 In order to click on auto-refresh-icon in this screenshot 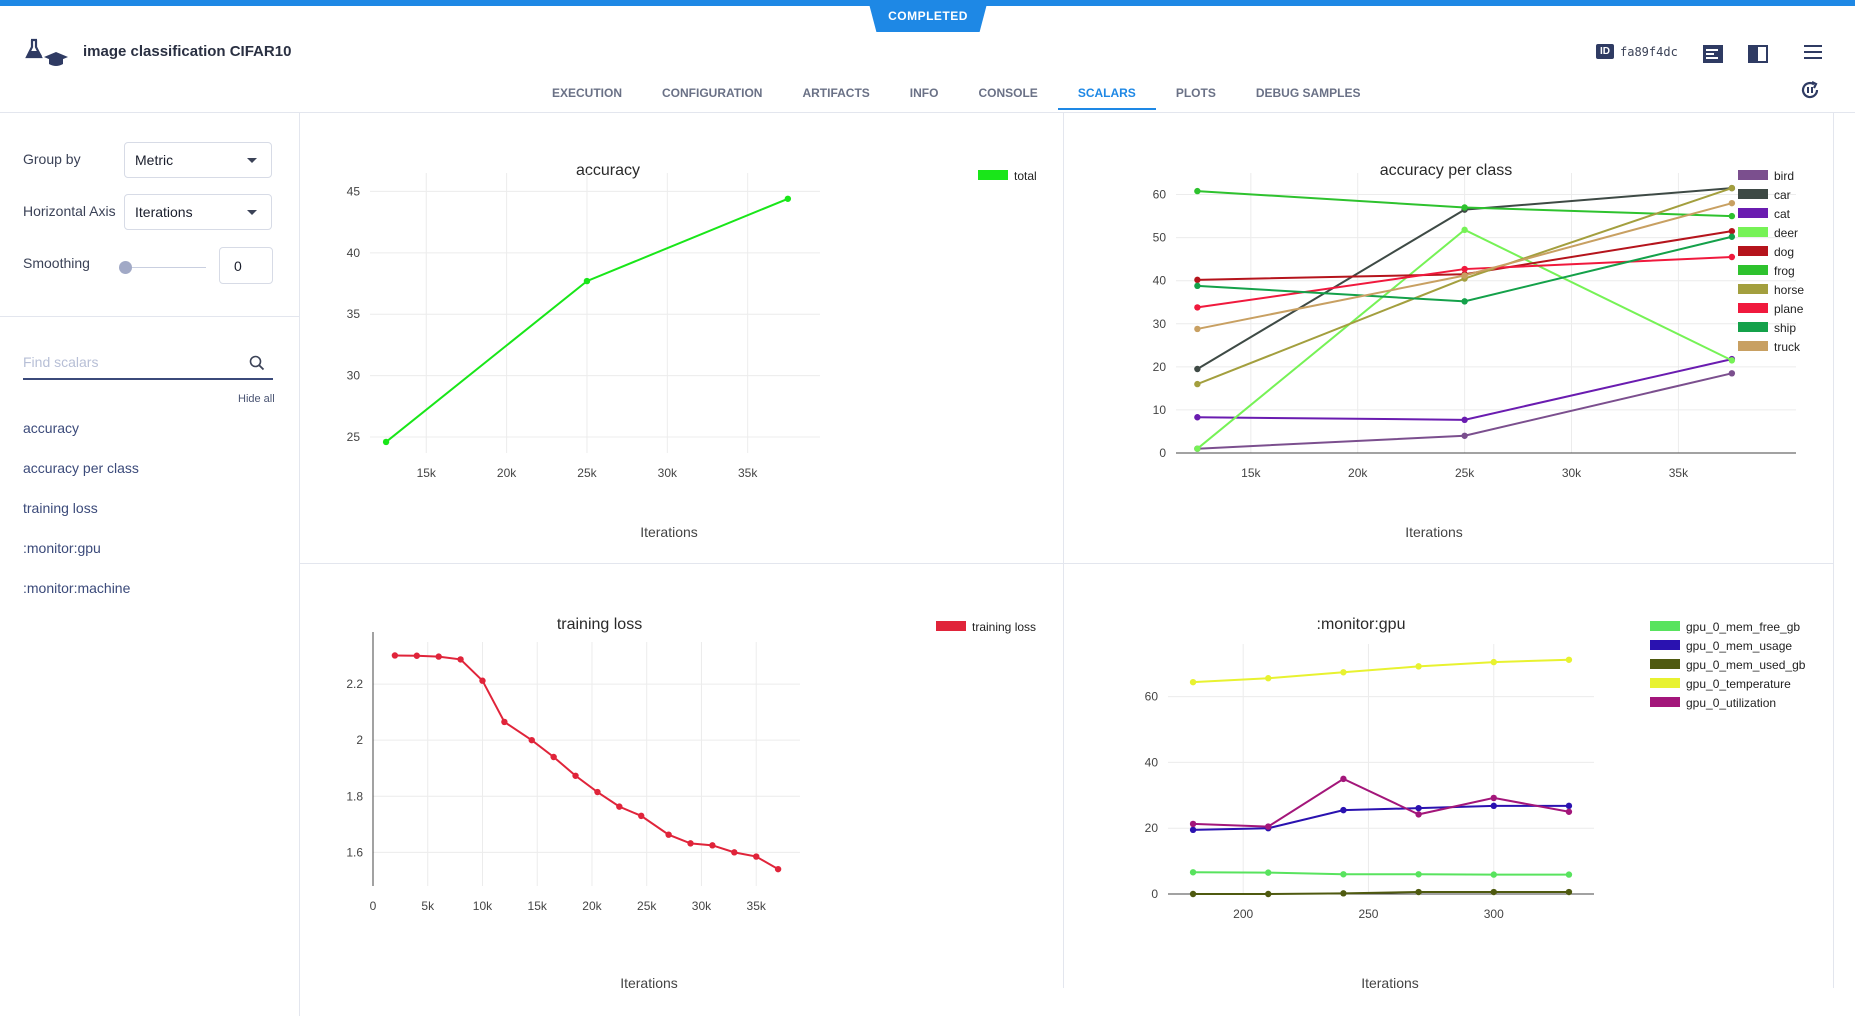, I will do `click(1810, 90)`.